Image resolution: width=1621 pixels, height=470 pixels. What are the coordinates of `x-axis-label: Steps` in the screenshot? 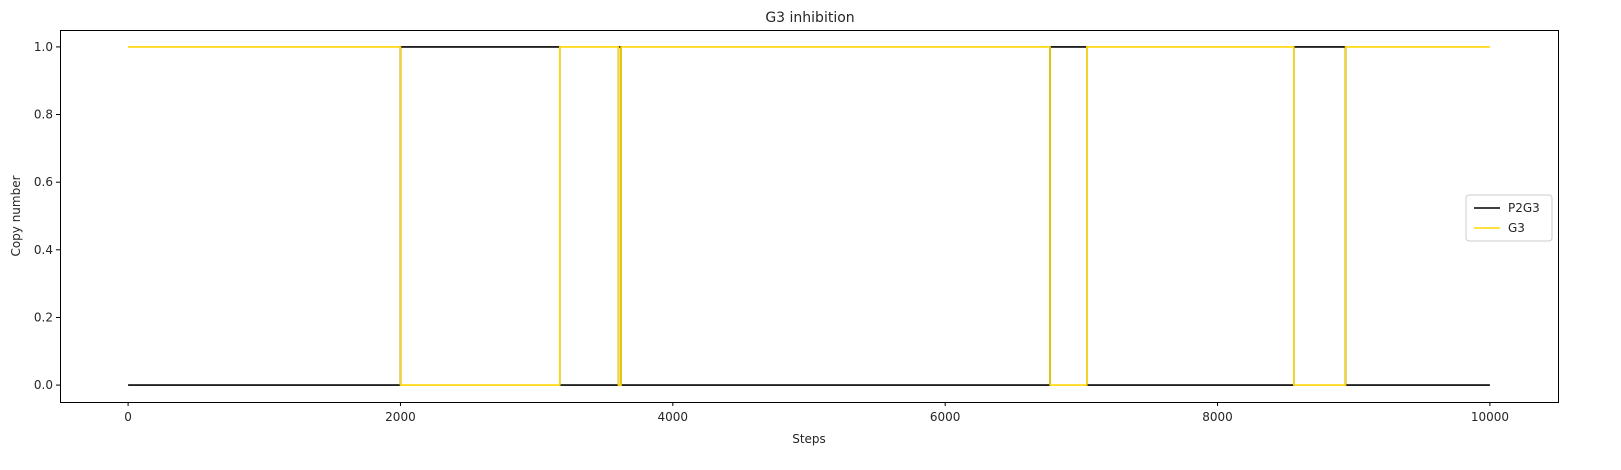 It's located at (809, 439).